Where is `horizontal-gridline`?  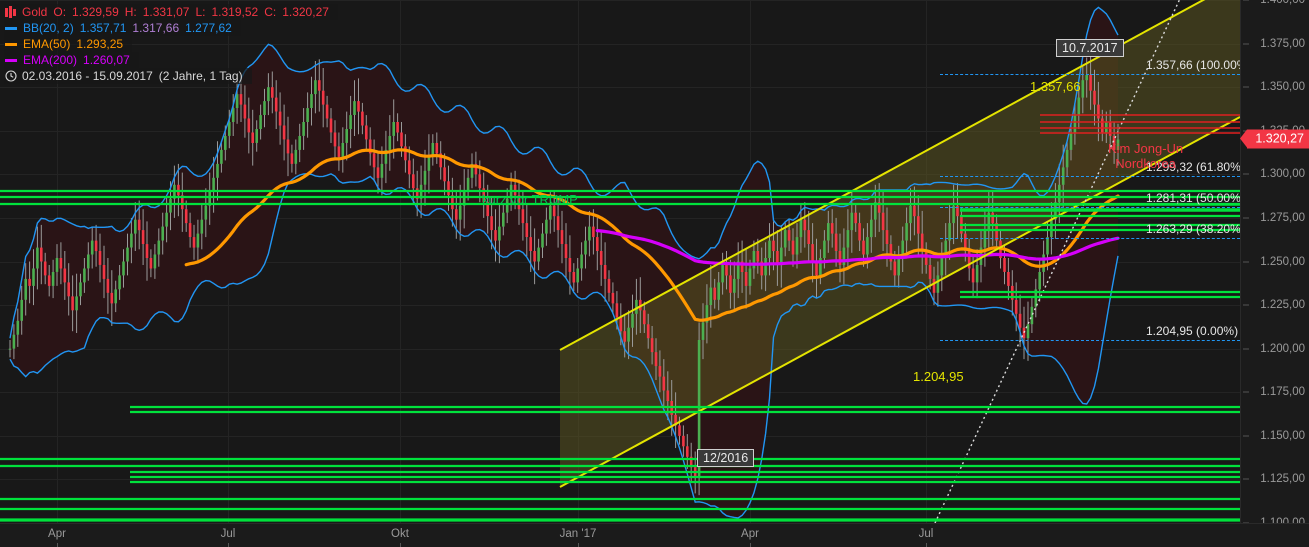 horizontal-gridline is located at coordinates (620, 131).